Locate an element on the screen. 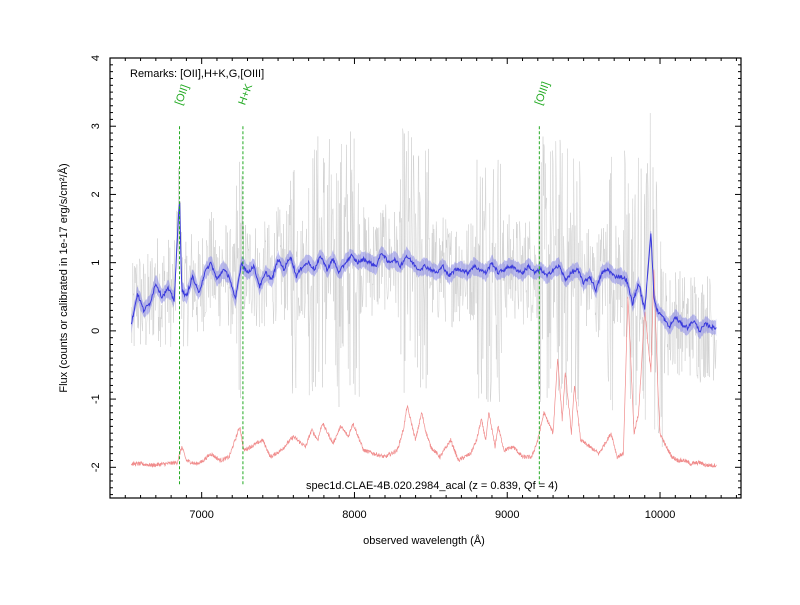  y-tick-label: 4 is located at coordinates (96, 58).